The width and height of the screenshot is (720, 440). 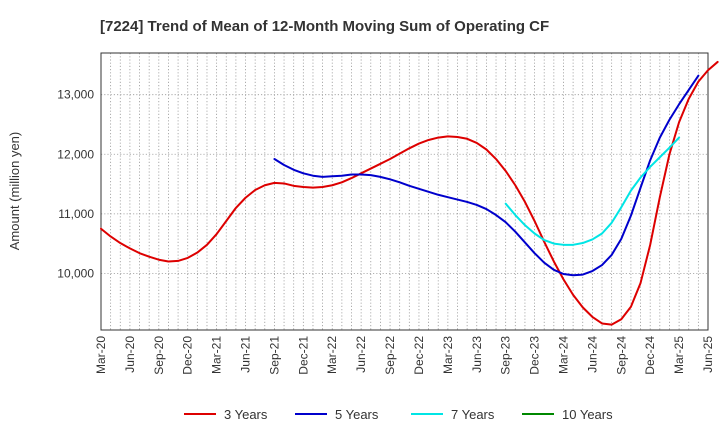 What do you see at coordinates (357, 414) in the screenshot?
I see `legend-label-5-years: 5 Years` at bounding box center [357, 414].